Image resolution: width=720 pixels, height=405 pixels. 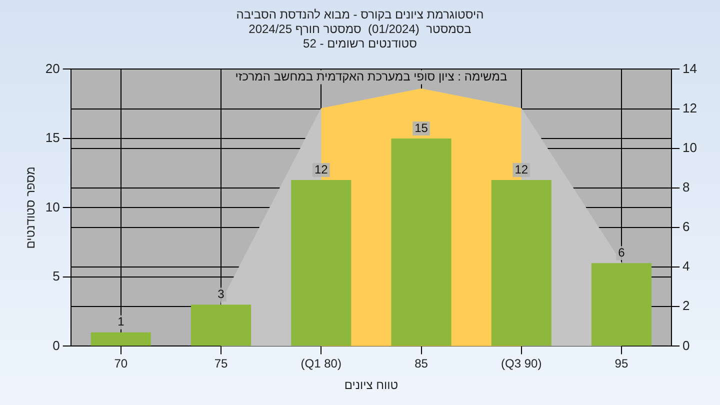 What do you see at coordinates (321, 363) in the screenshot?
I see `x-tick-label: (Q1 80)` at bounding box center [321, 363].